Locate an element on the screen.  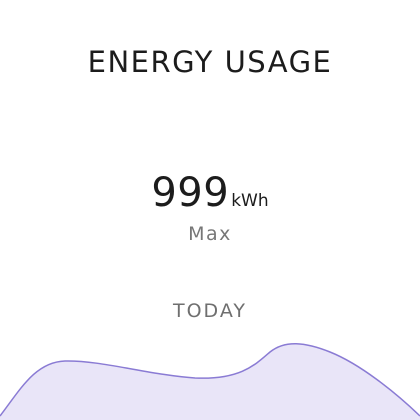
period-label: TODAY is located at coordinates (210, 311).